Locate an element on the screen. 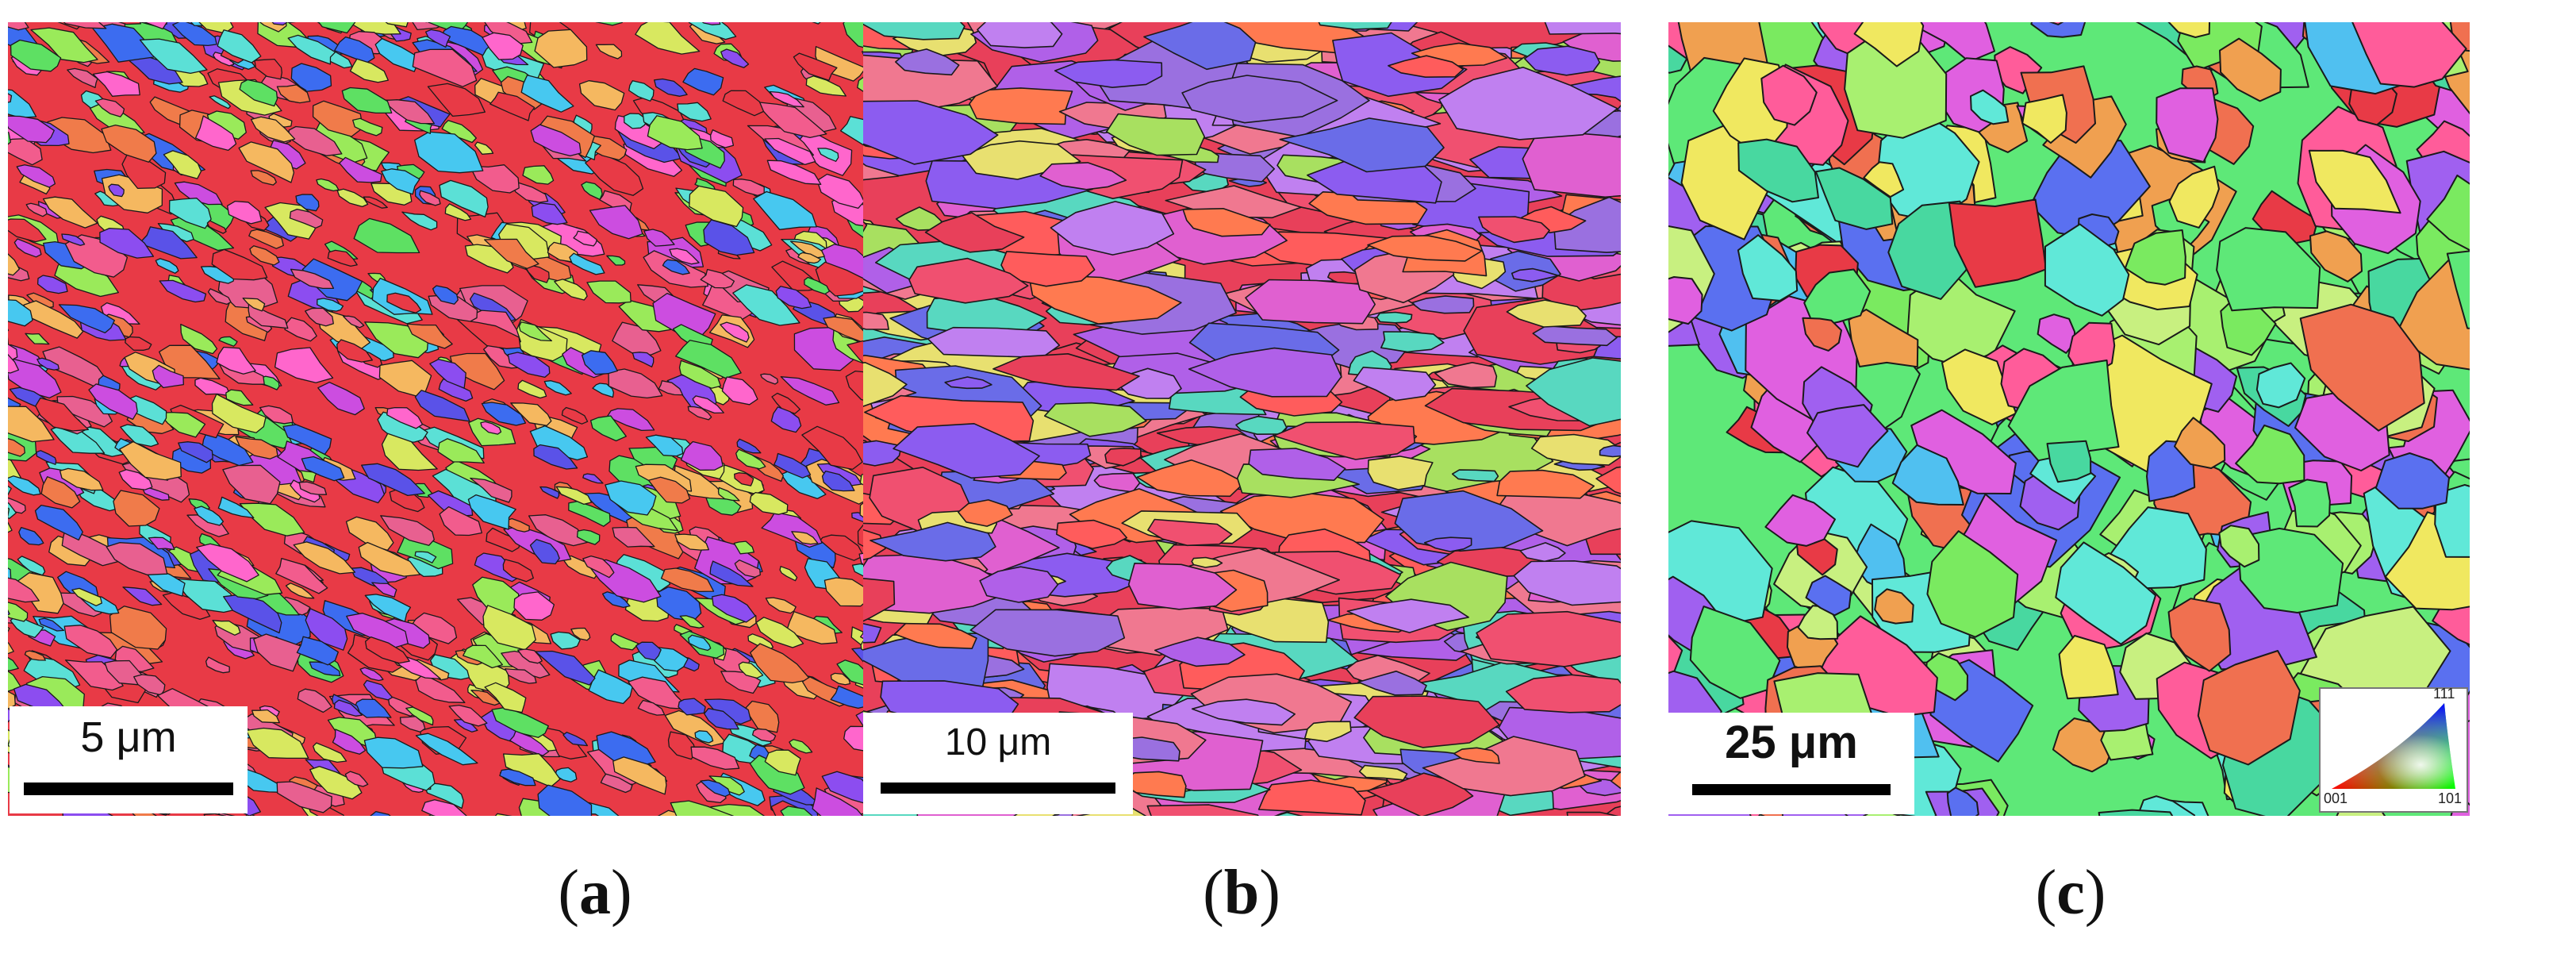 The image size is (2576, 969). scale-bar-b is located at coordinates (998, 788).